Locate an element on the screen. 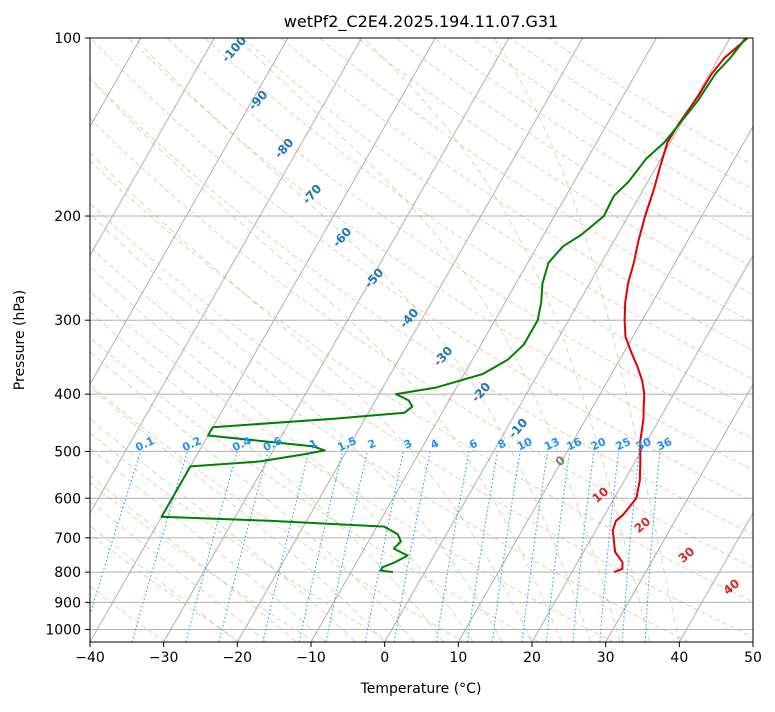 This screenshot has height=712, width=775. x-tick-label: 10 is located at coordinates (458, 658).